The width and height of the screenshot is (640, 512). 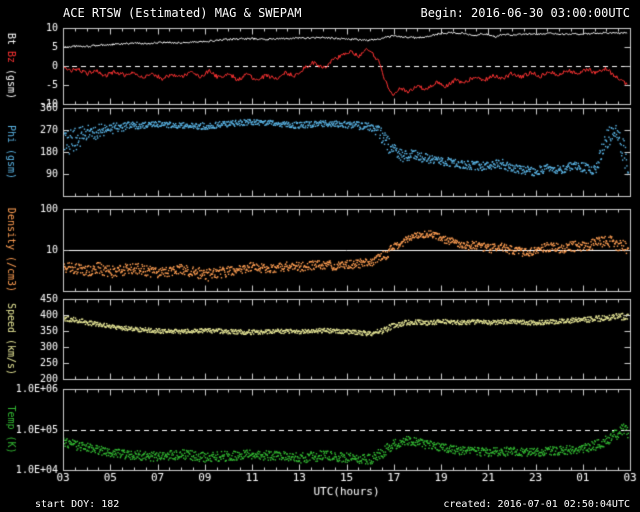 I want to click on start-doy-label: start DOY: 182, so click(x=77, y=504).